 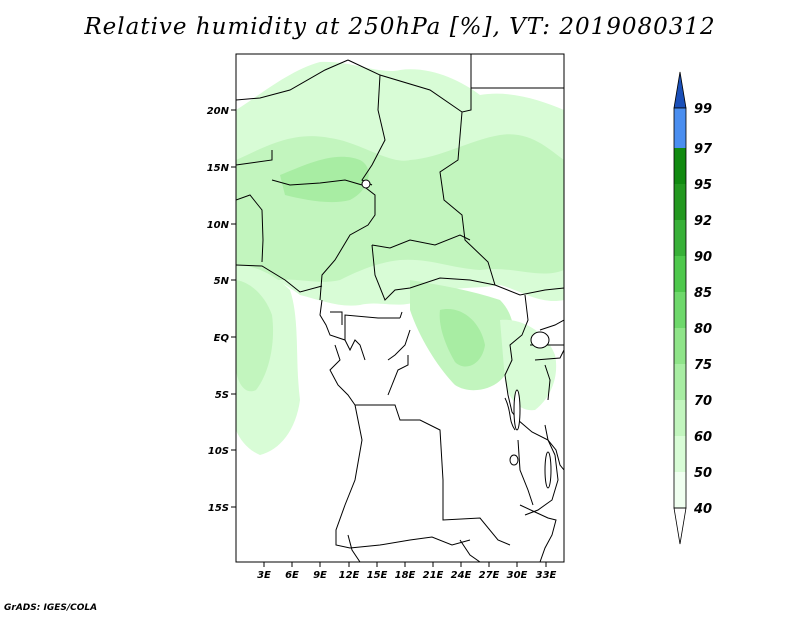 What do you see at coordinates (218, 508) in the screenshot?
I see `lat-tick-label: 15S` at bounding box center [218, 508].